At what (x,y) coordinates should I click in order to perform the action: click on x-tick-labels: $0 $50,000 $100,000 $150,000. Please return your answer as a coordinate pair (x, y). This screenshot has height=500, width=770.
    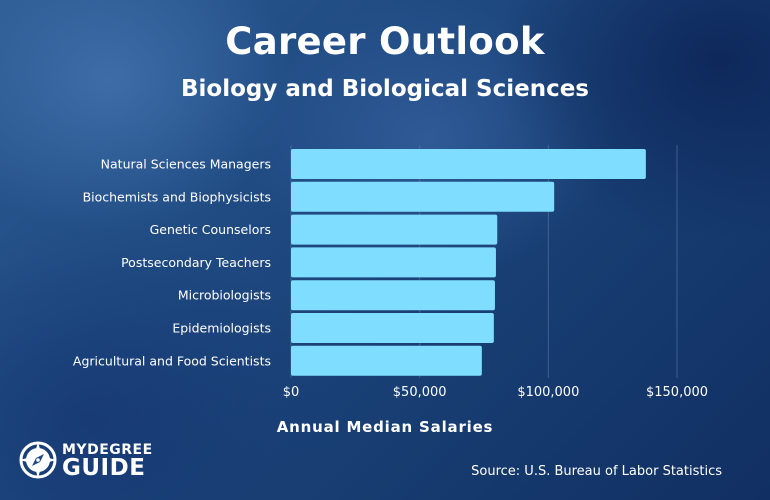
    Looking at the image, I should click on (495, 392).